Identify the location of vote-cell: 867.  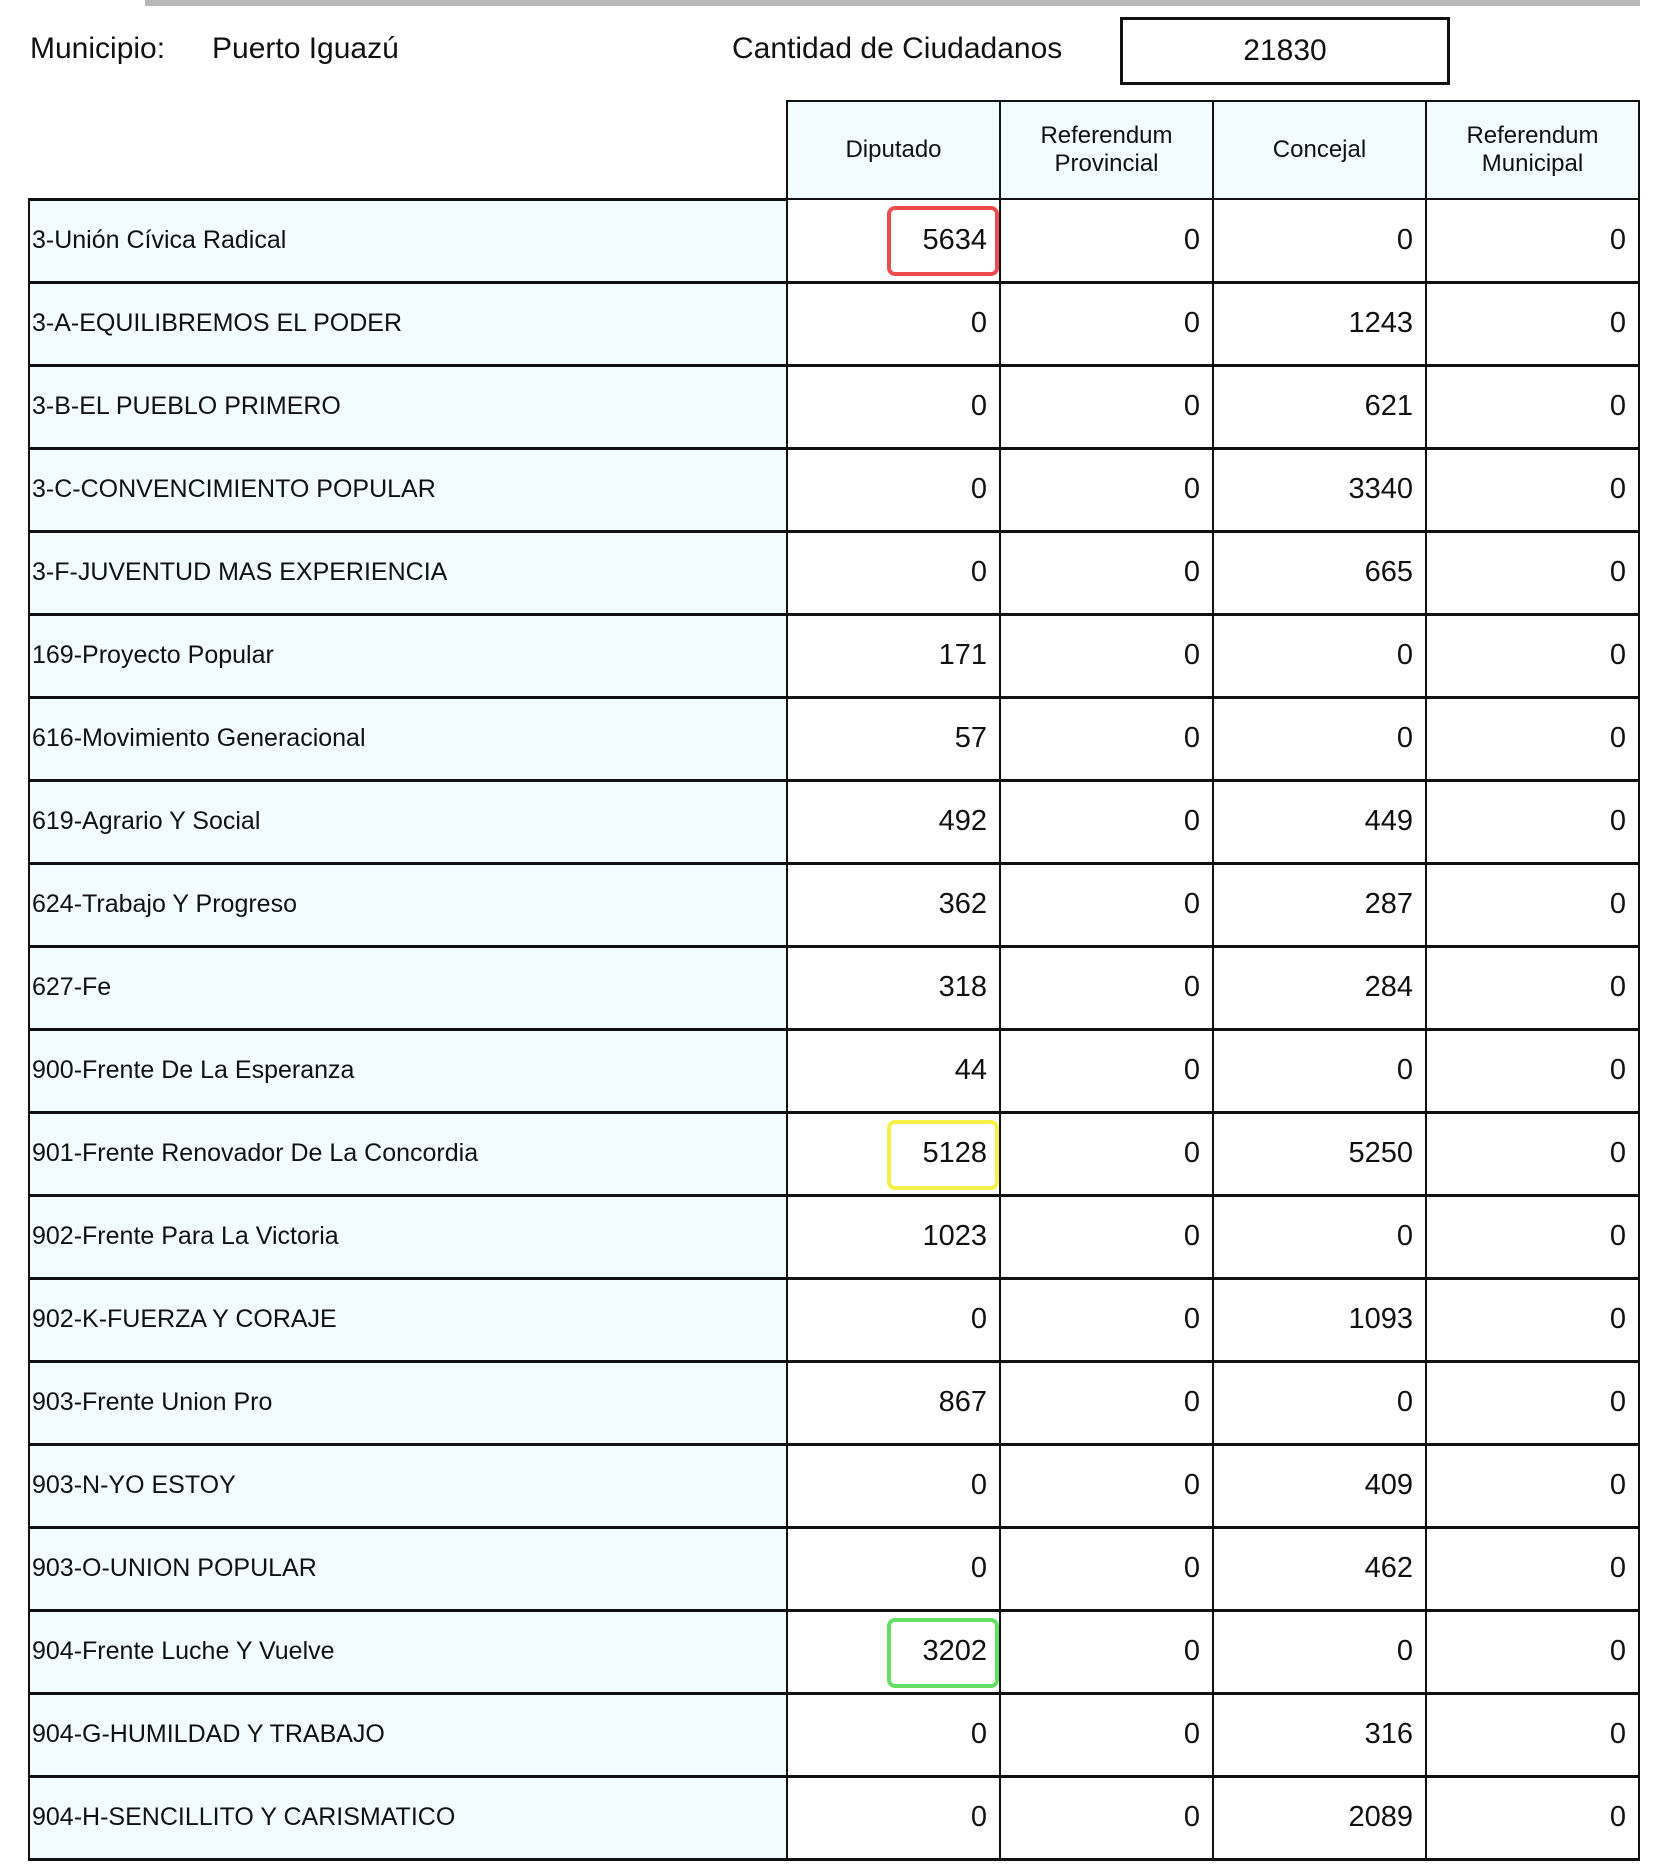
(893, 1403).